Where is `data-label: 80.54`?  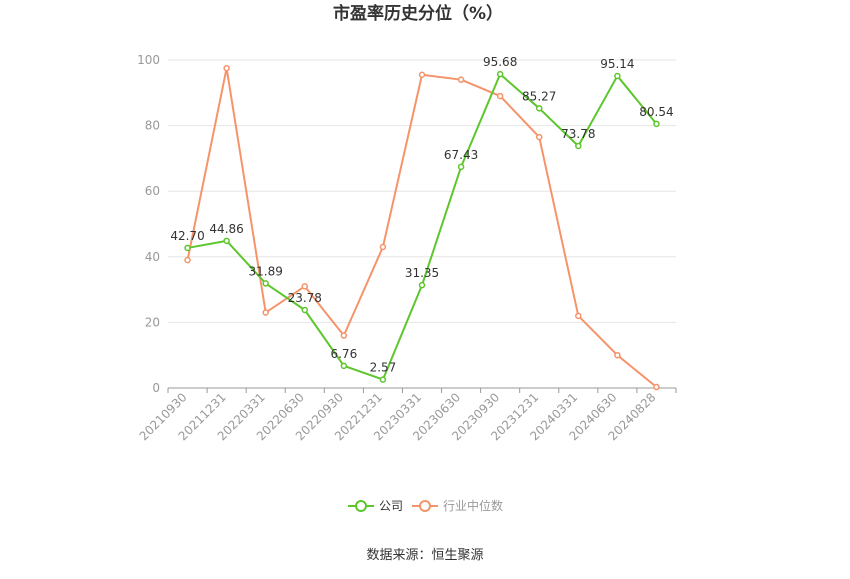
data-label: 80.54 is located at coordinates (656, 112).